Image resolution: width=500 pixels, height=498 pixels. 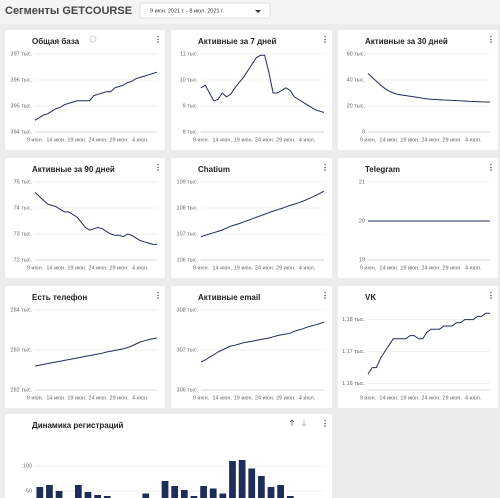 I want to click on y-tick-label: 282 тыс., so click(x=22, y=390).